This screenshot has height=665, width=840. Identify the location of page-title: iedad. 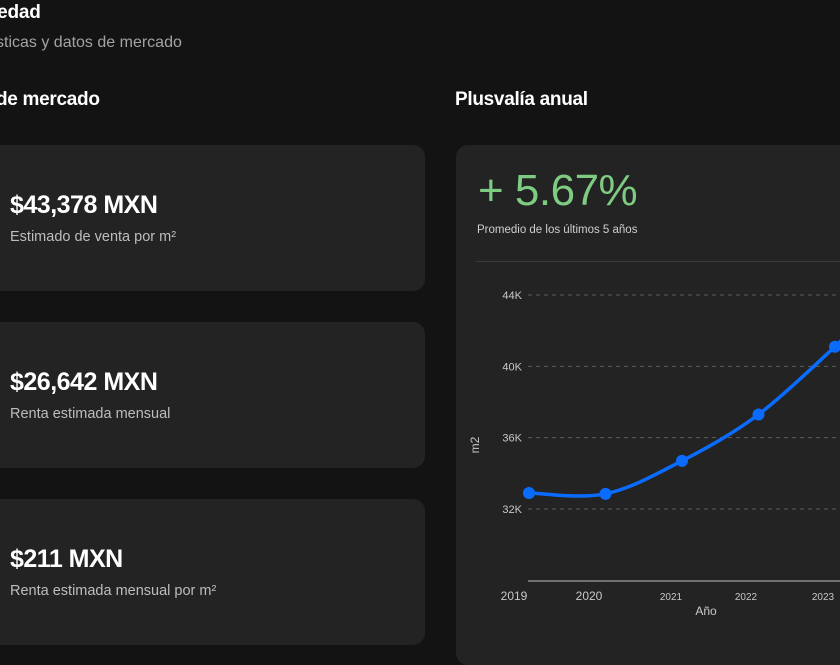
(20, 12).